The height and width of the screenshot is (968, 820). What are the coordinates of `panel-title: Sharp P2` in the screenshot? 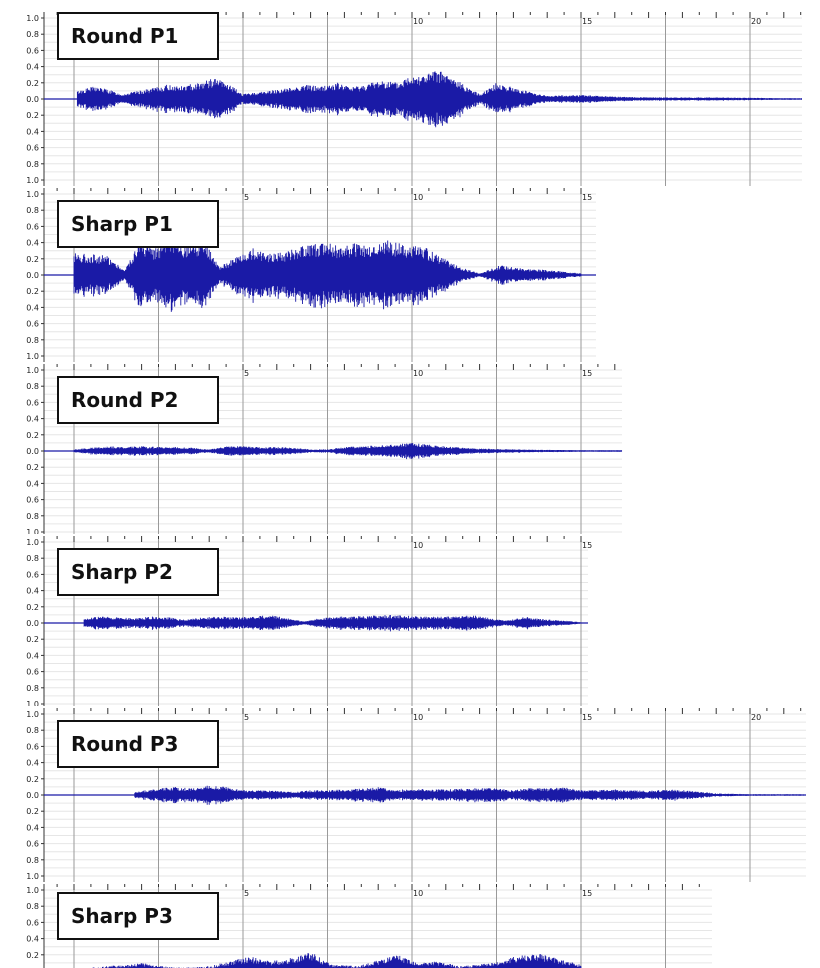 It's located at (138, 572).